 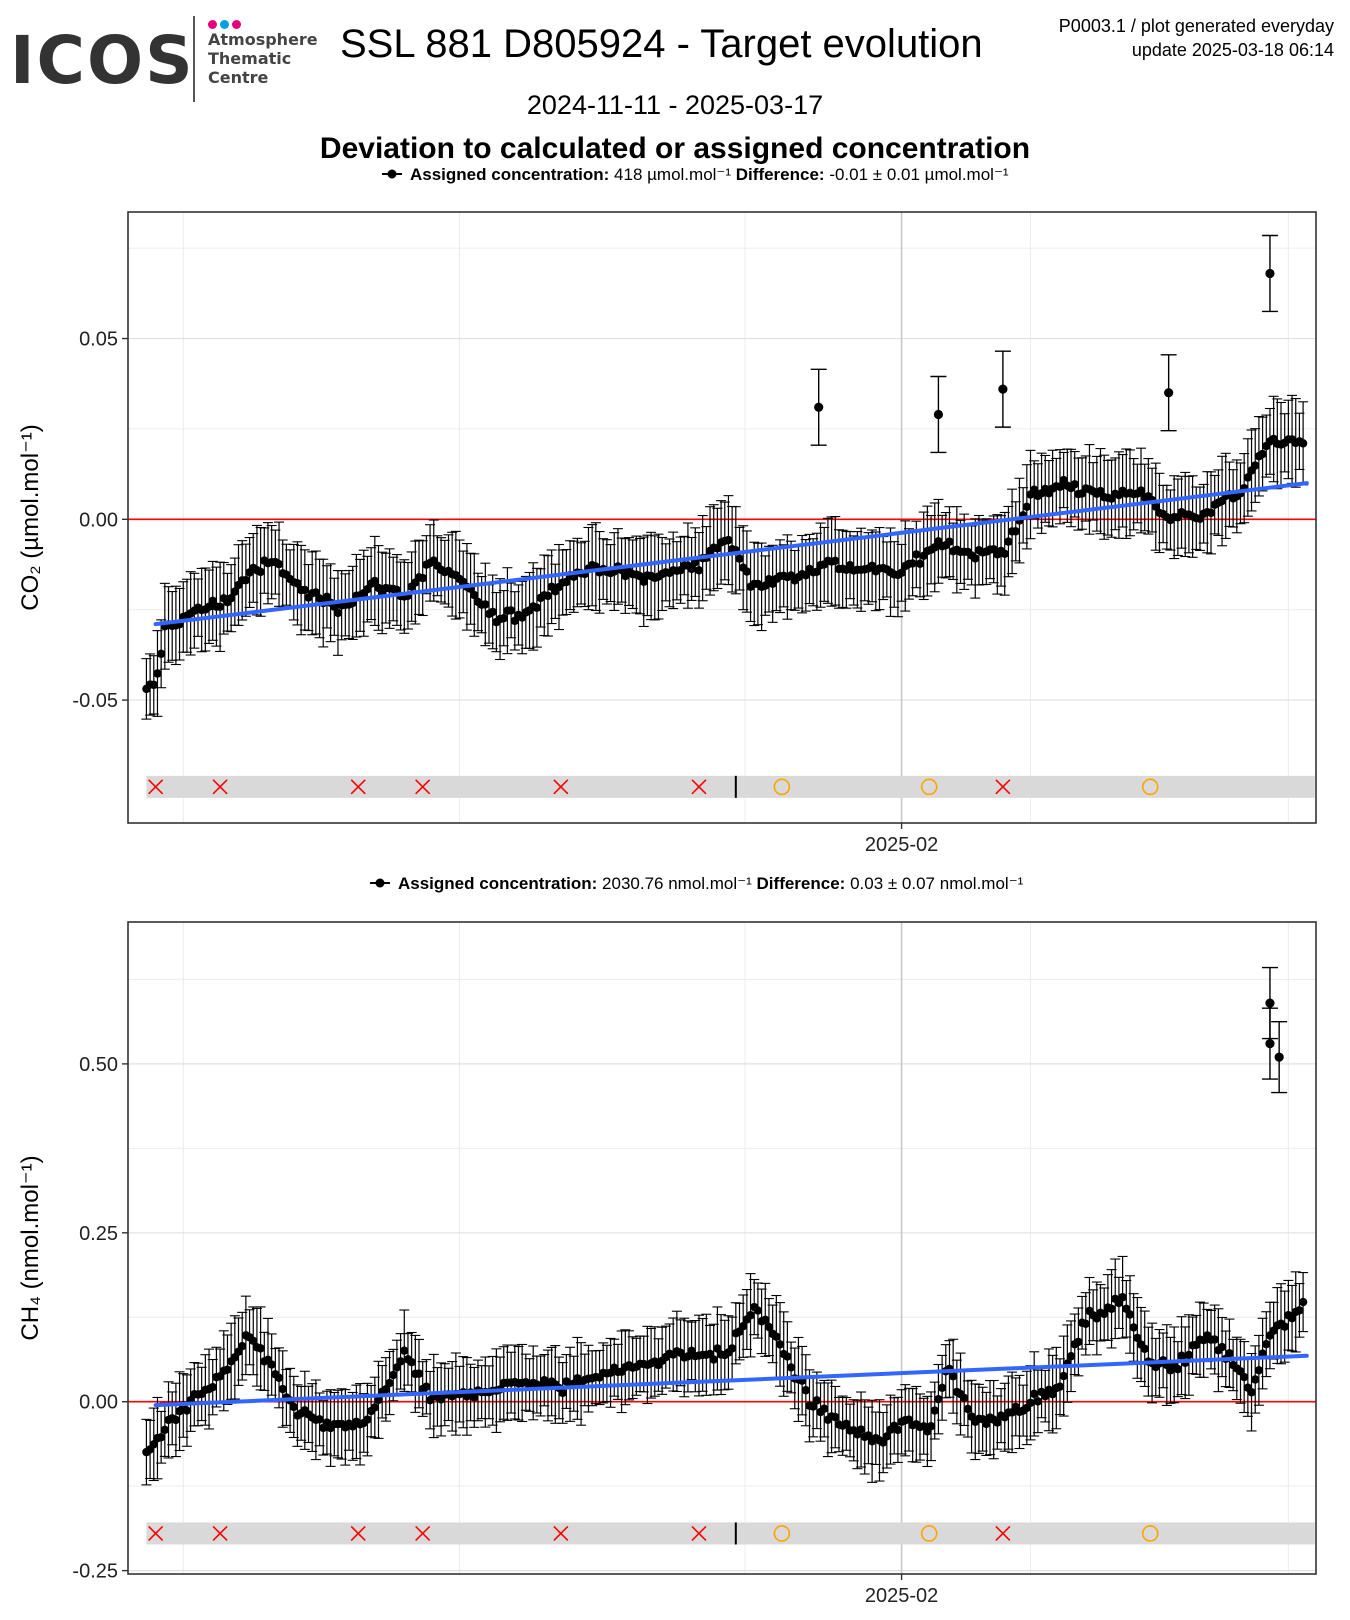 I want to click on legend-difference-value: -0.01 ± 0.01 µmol.mol⁻¹, so click(x=919, y=174).